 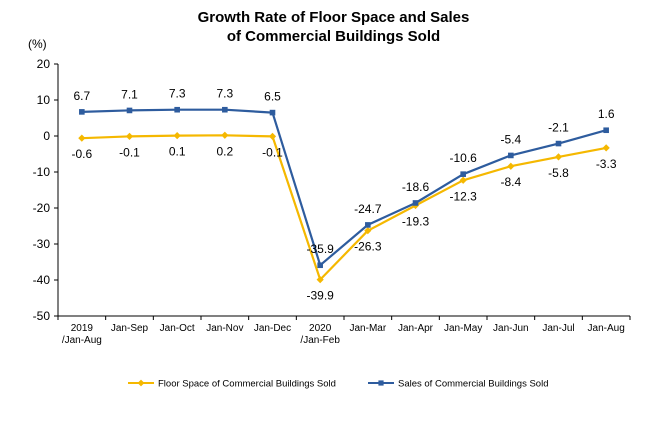 What do you see at coordinates (333, 17) in the screenshot?
I see `chart-title-line-1: Growth Rate of Floor Space and Sales` at bounding box center [333, 17].